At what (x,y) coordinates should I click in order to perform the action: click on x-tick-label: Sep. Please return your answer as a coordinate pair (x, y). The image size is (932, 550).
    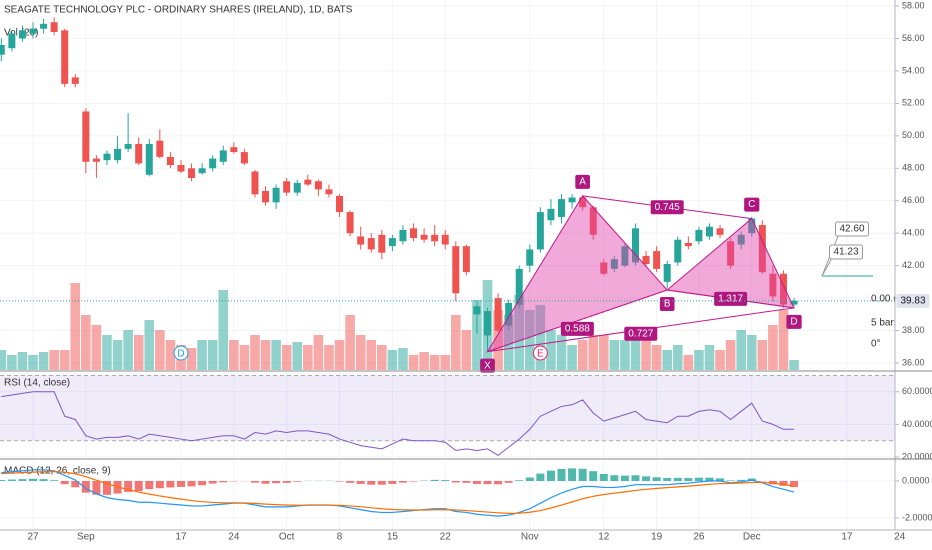
    Looking at the image, I should click on (86, 537).